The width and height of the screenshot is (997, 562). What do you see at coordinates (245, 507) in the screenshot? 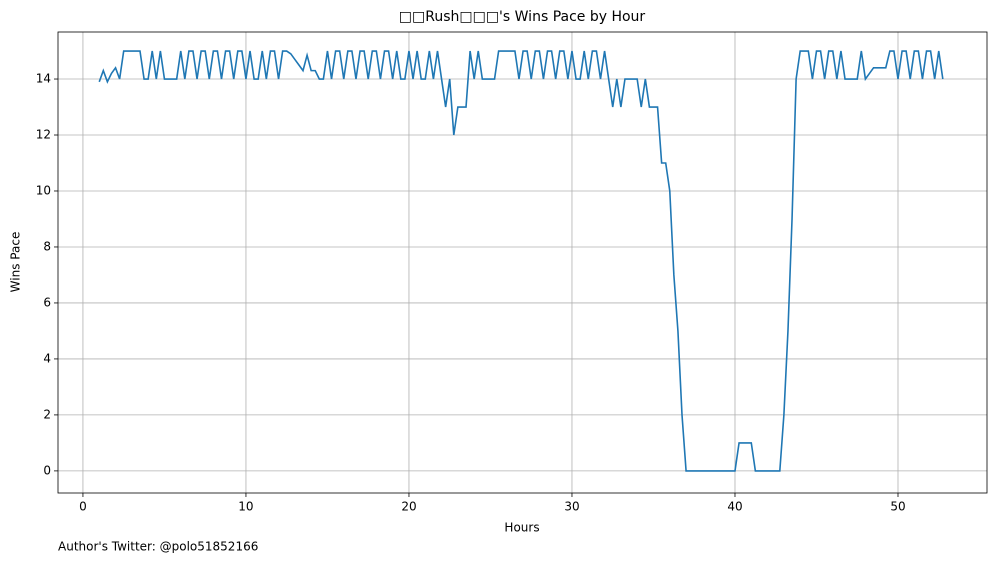
I see `x-tick-label: 10` at bounding box center [245, 507].